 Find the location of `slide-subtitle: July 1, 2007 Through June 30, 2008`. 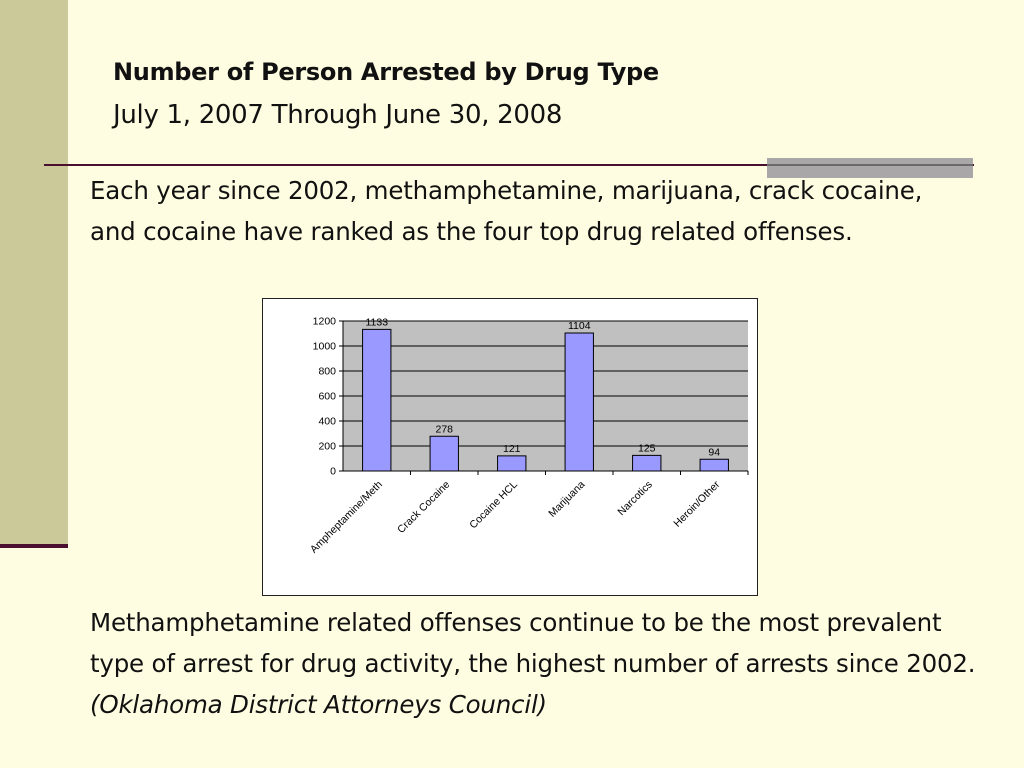

slide-subtitle: July 1, 2007 Through June 30, 2008 is located at coordinates (338, 115).